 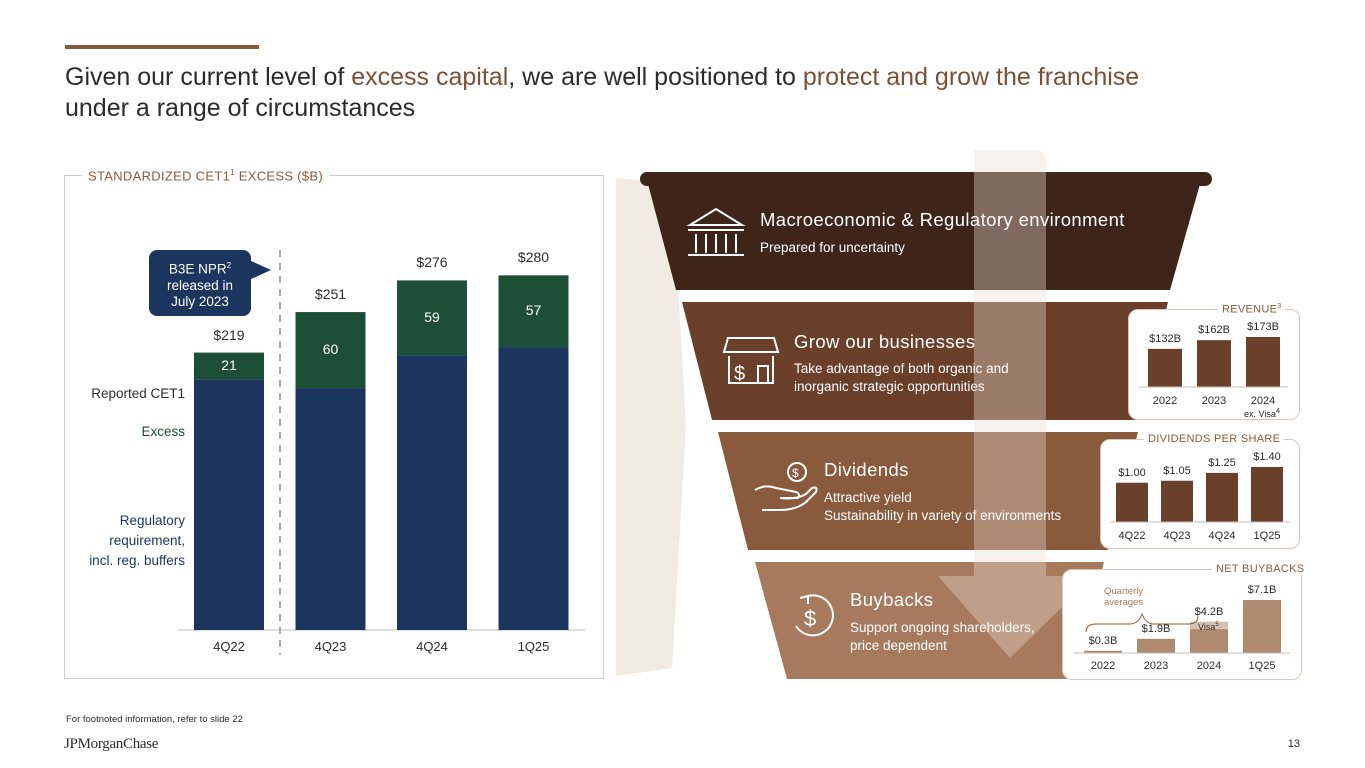 I want to click on b3e-npr-callout: B3E NPR2 released in July 2023, so click(x=200, y=283).